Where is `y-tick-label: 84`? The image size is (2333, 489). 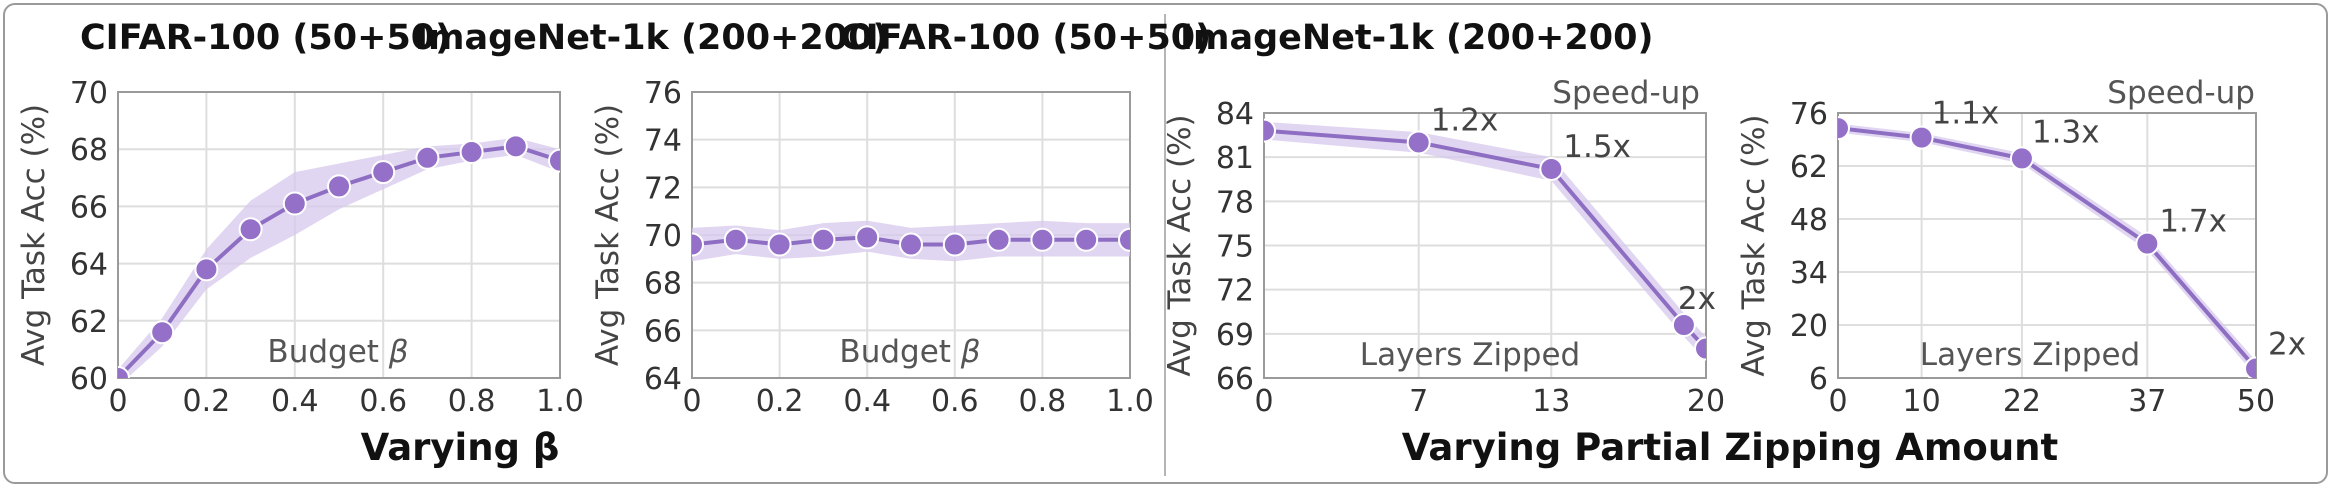 y-tick-label: 84 is located at coordinates (1235, 114).